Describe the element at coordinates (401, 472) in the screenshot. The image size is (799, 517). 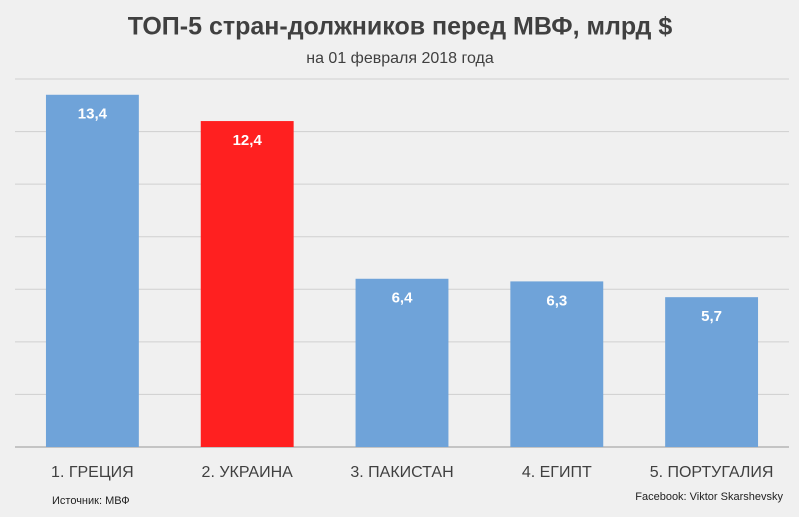
I see `x-tick-label: 3. ПАКИСТАН` at that location.